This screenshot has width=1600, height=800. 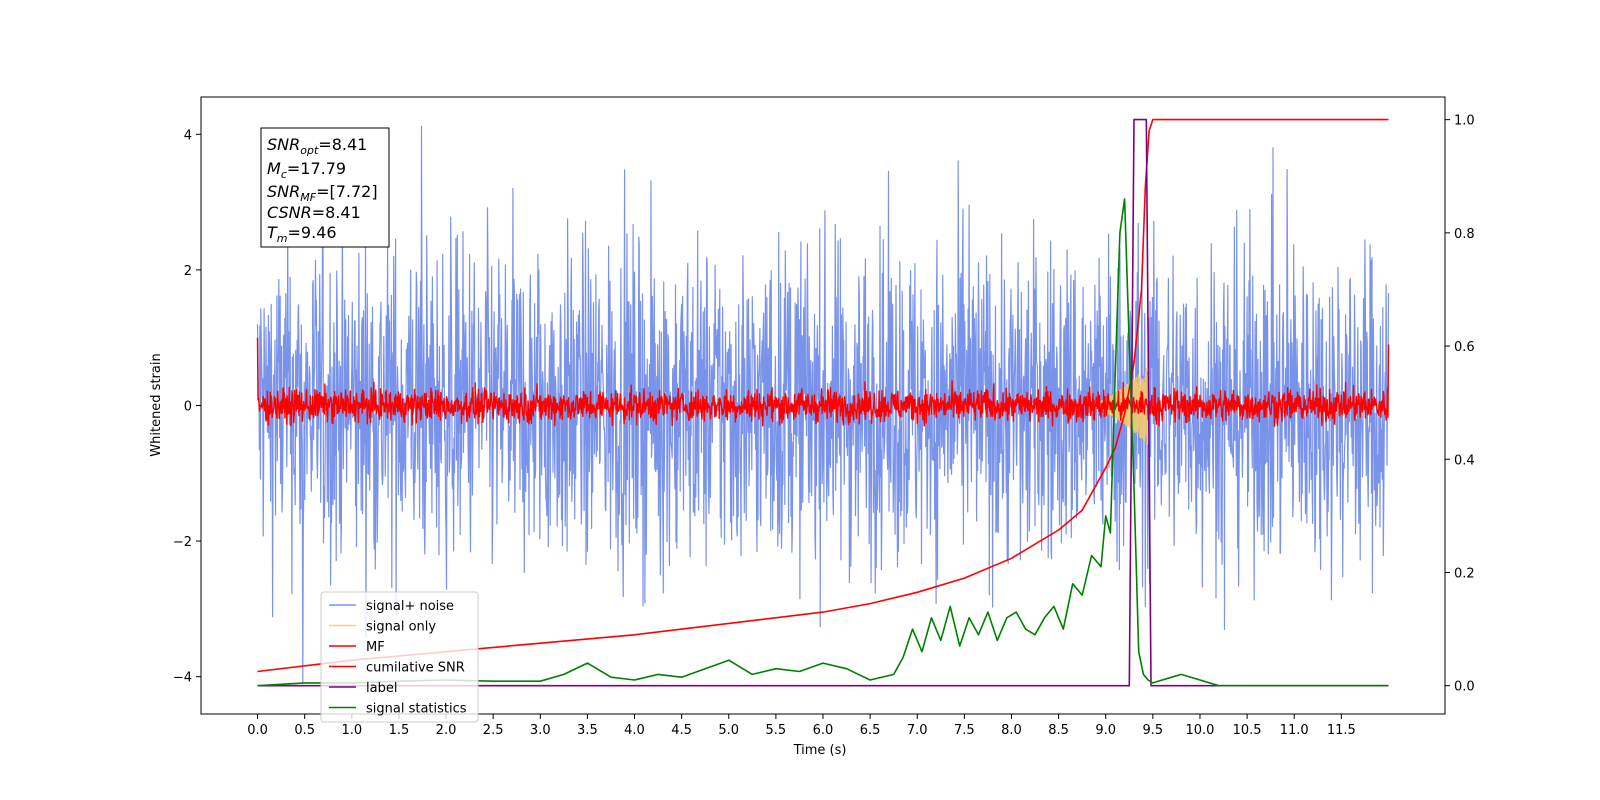 What do you see at coordinates (182, 678) in the screenshot?
I see `y-tick-label: −4` at bounding box center [182, 678].